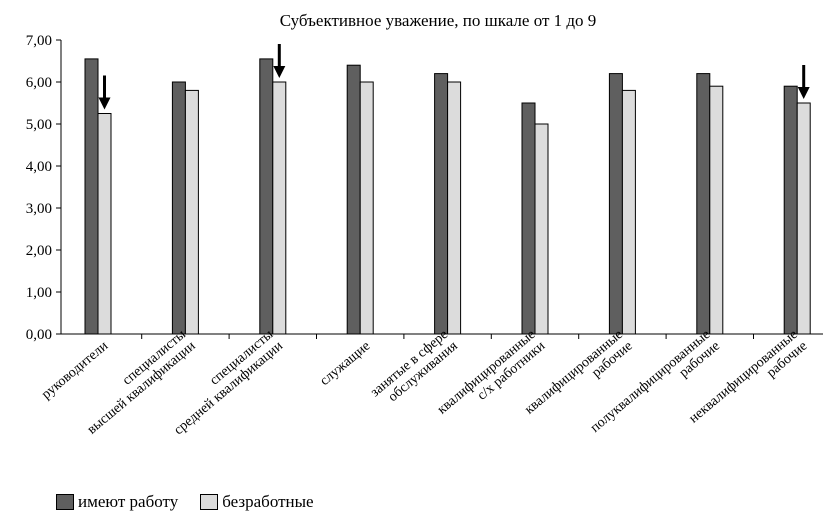 Image resolution: width=823 pixels, height=514 pixels. What do you see at coordinates (454, 77) in the screenshot?
I see `annotation-arrows` at bounding box center [454, 77].